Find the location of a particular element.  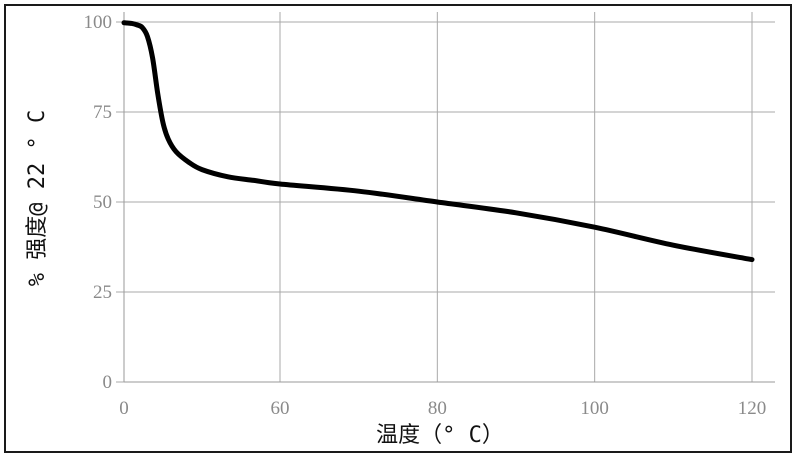

y-tick-label-0: 0 is located at coordinates (108, 382).